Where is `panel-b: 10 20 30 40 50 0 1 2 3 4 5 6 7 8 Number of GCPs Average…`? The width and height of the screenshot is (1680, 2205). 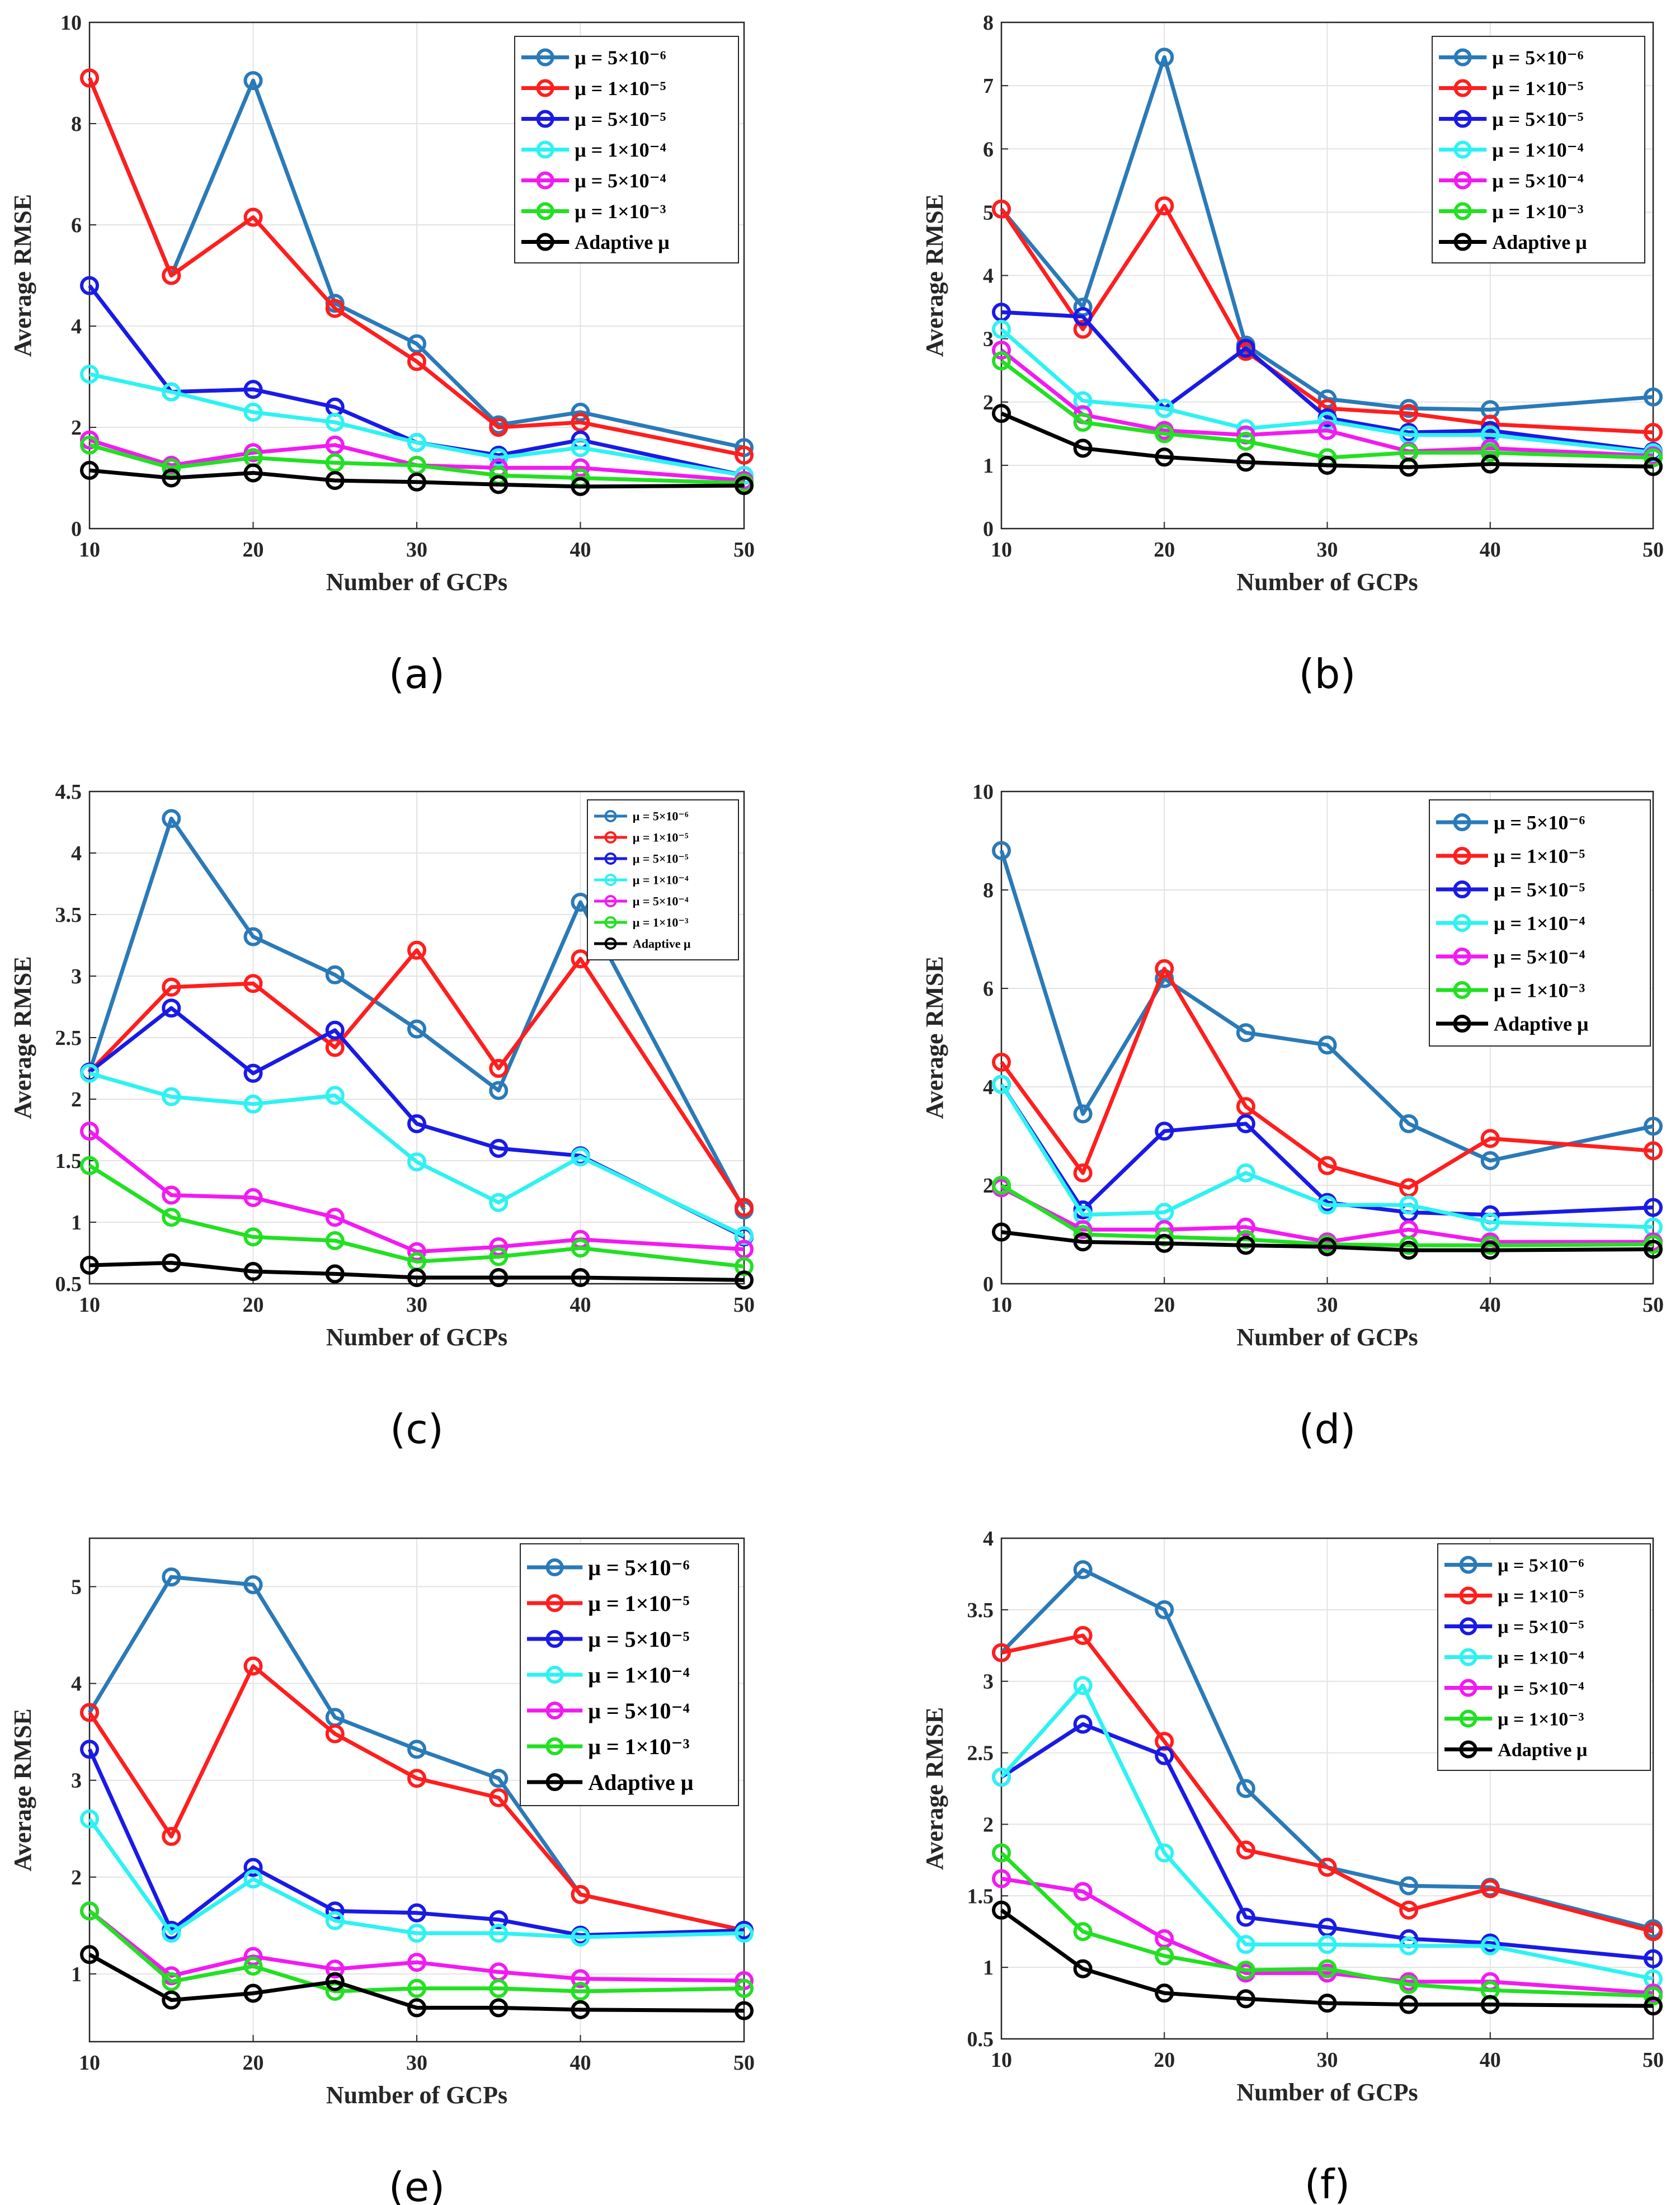
panel-b: 10 20 30 40 50 0 1 2 3 4 5 6 7 8 Number of GCPs Average… is located at coordinates (1292, 354).